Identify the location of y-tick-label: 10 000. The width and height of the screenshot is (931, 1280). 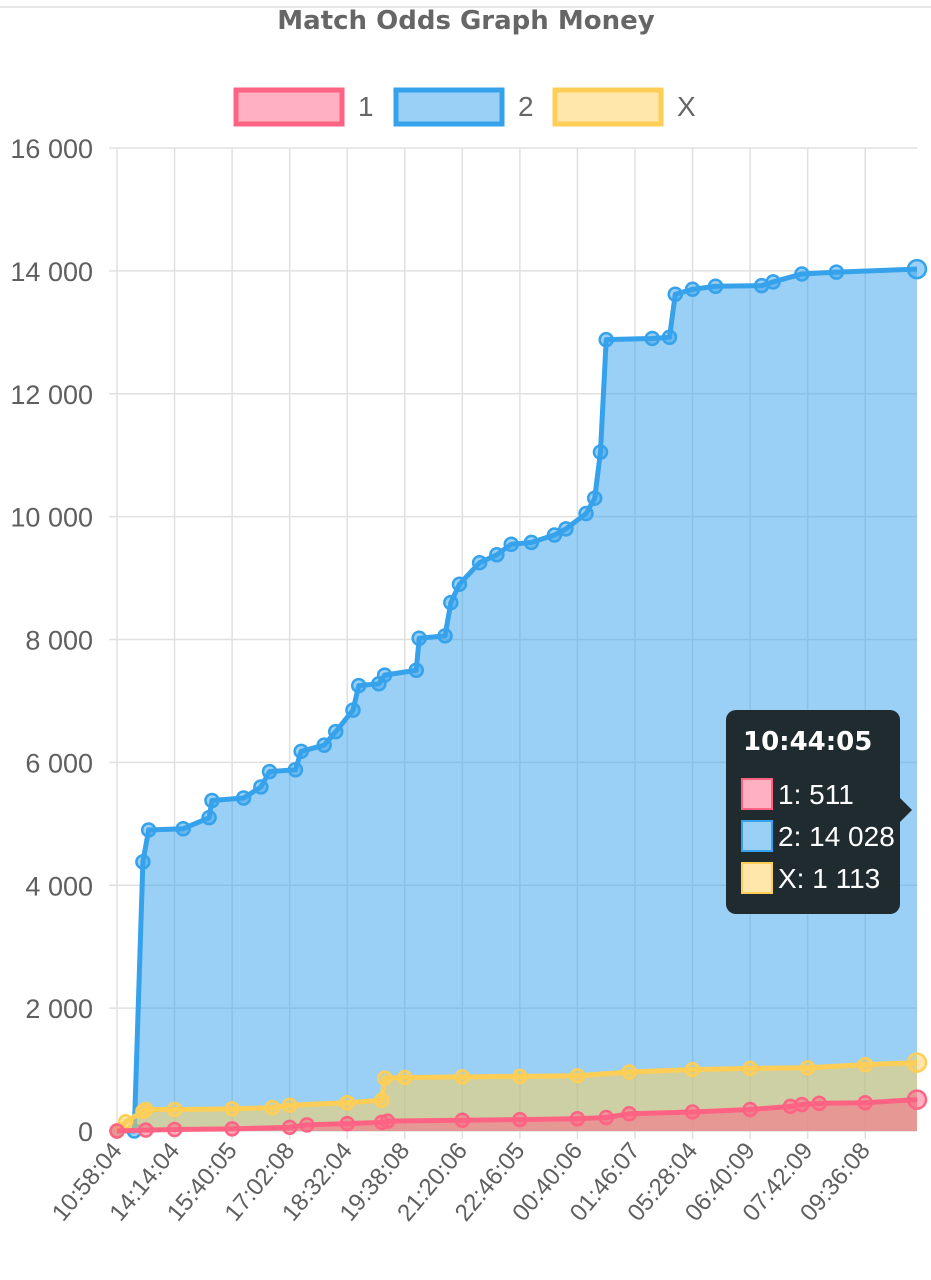
(51, 518).